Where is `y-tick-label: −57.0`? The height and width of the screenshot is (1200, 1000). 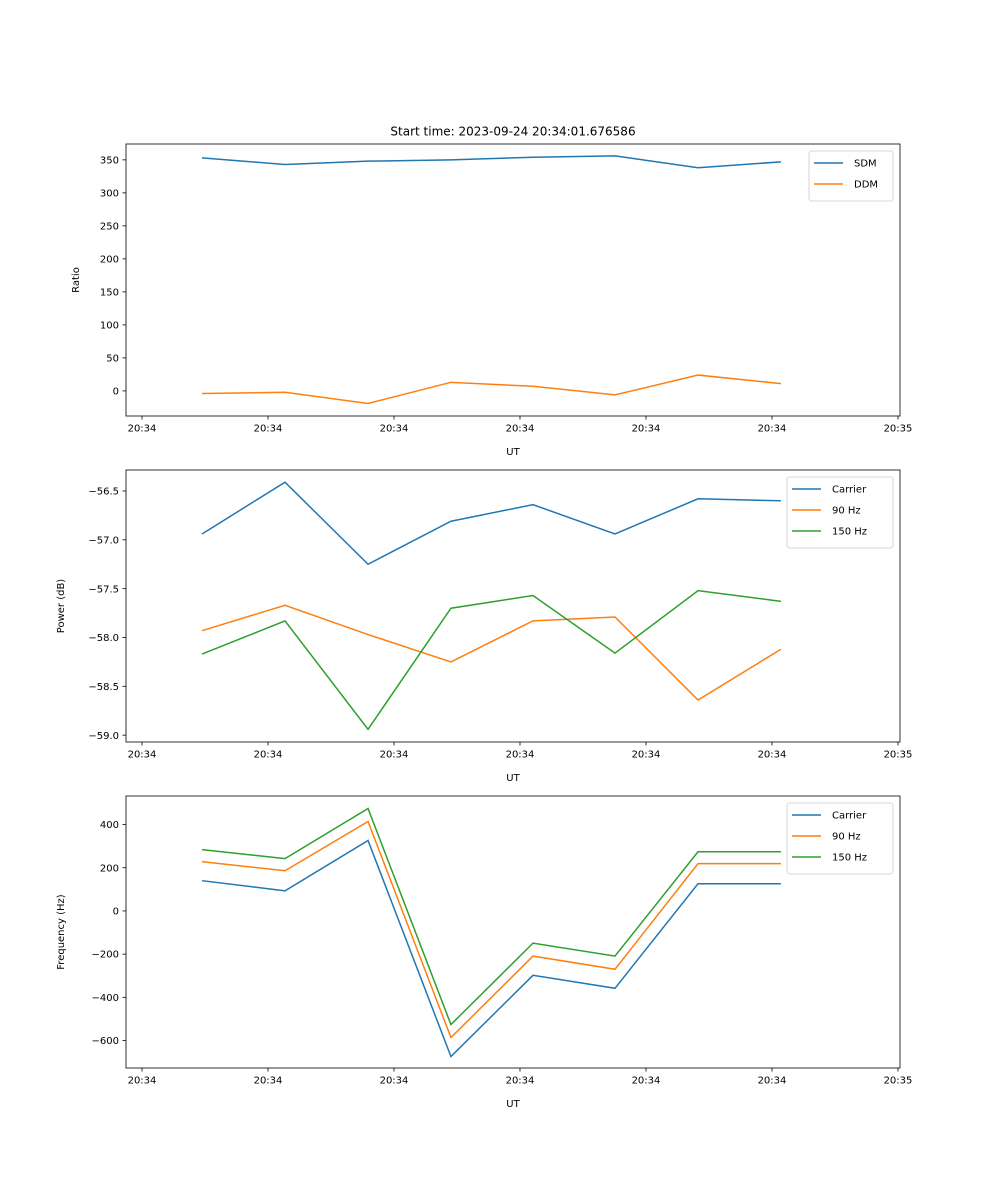 y-tick-label: −57.0 is located at coordinates (103, 540).